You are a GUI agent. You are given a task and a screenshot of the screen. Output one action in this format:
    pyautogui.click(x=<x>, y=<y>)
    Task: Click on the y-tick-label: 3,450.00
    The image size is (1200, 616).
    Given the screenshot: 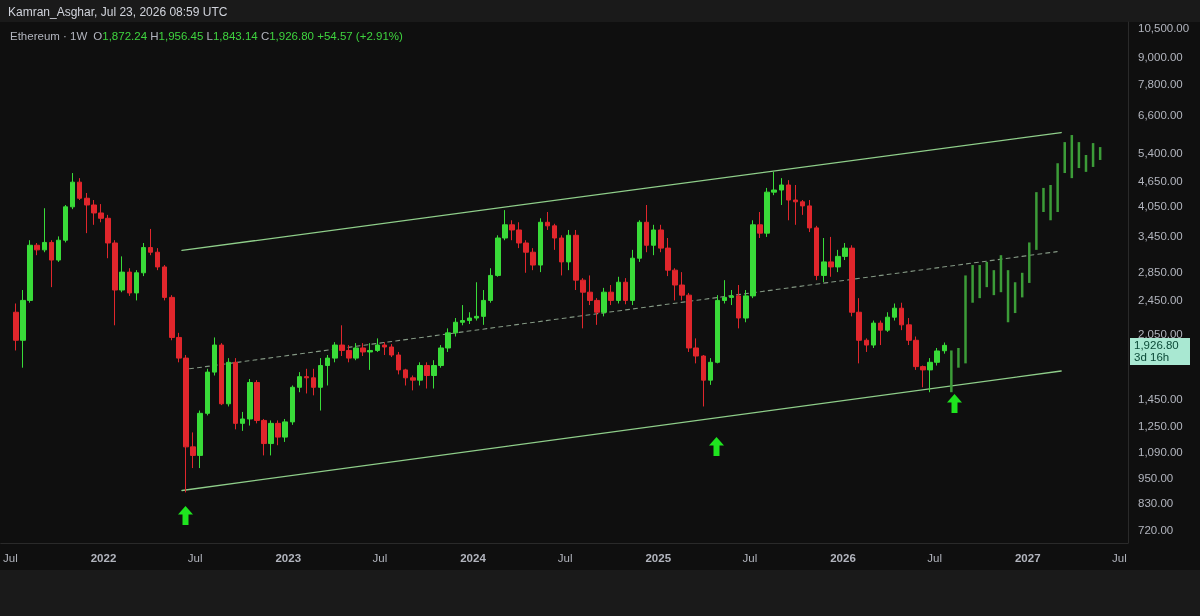 What is the action you would take?
    pyautogui.click(x=1160, y=236)
    